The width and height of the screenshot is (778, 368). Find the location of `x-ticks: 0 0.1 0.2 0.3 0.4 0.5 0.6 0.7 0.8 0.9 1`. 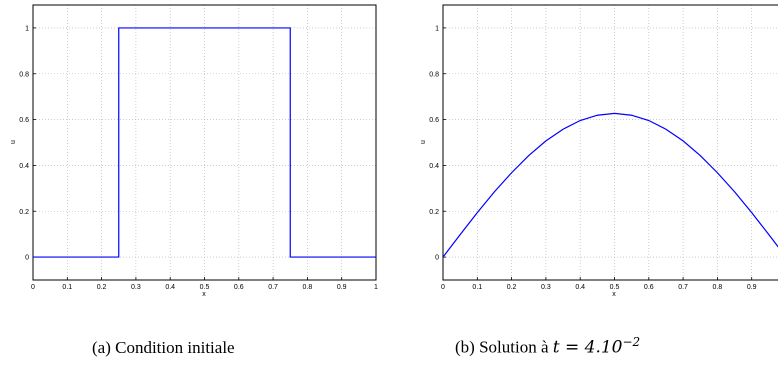

x-ticks: 0 0.1 0.2 0.3 0.4 0.5 0.6 0.7 0.8 0.9 1 is located at coordinates (204, 284).